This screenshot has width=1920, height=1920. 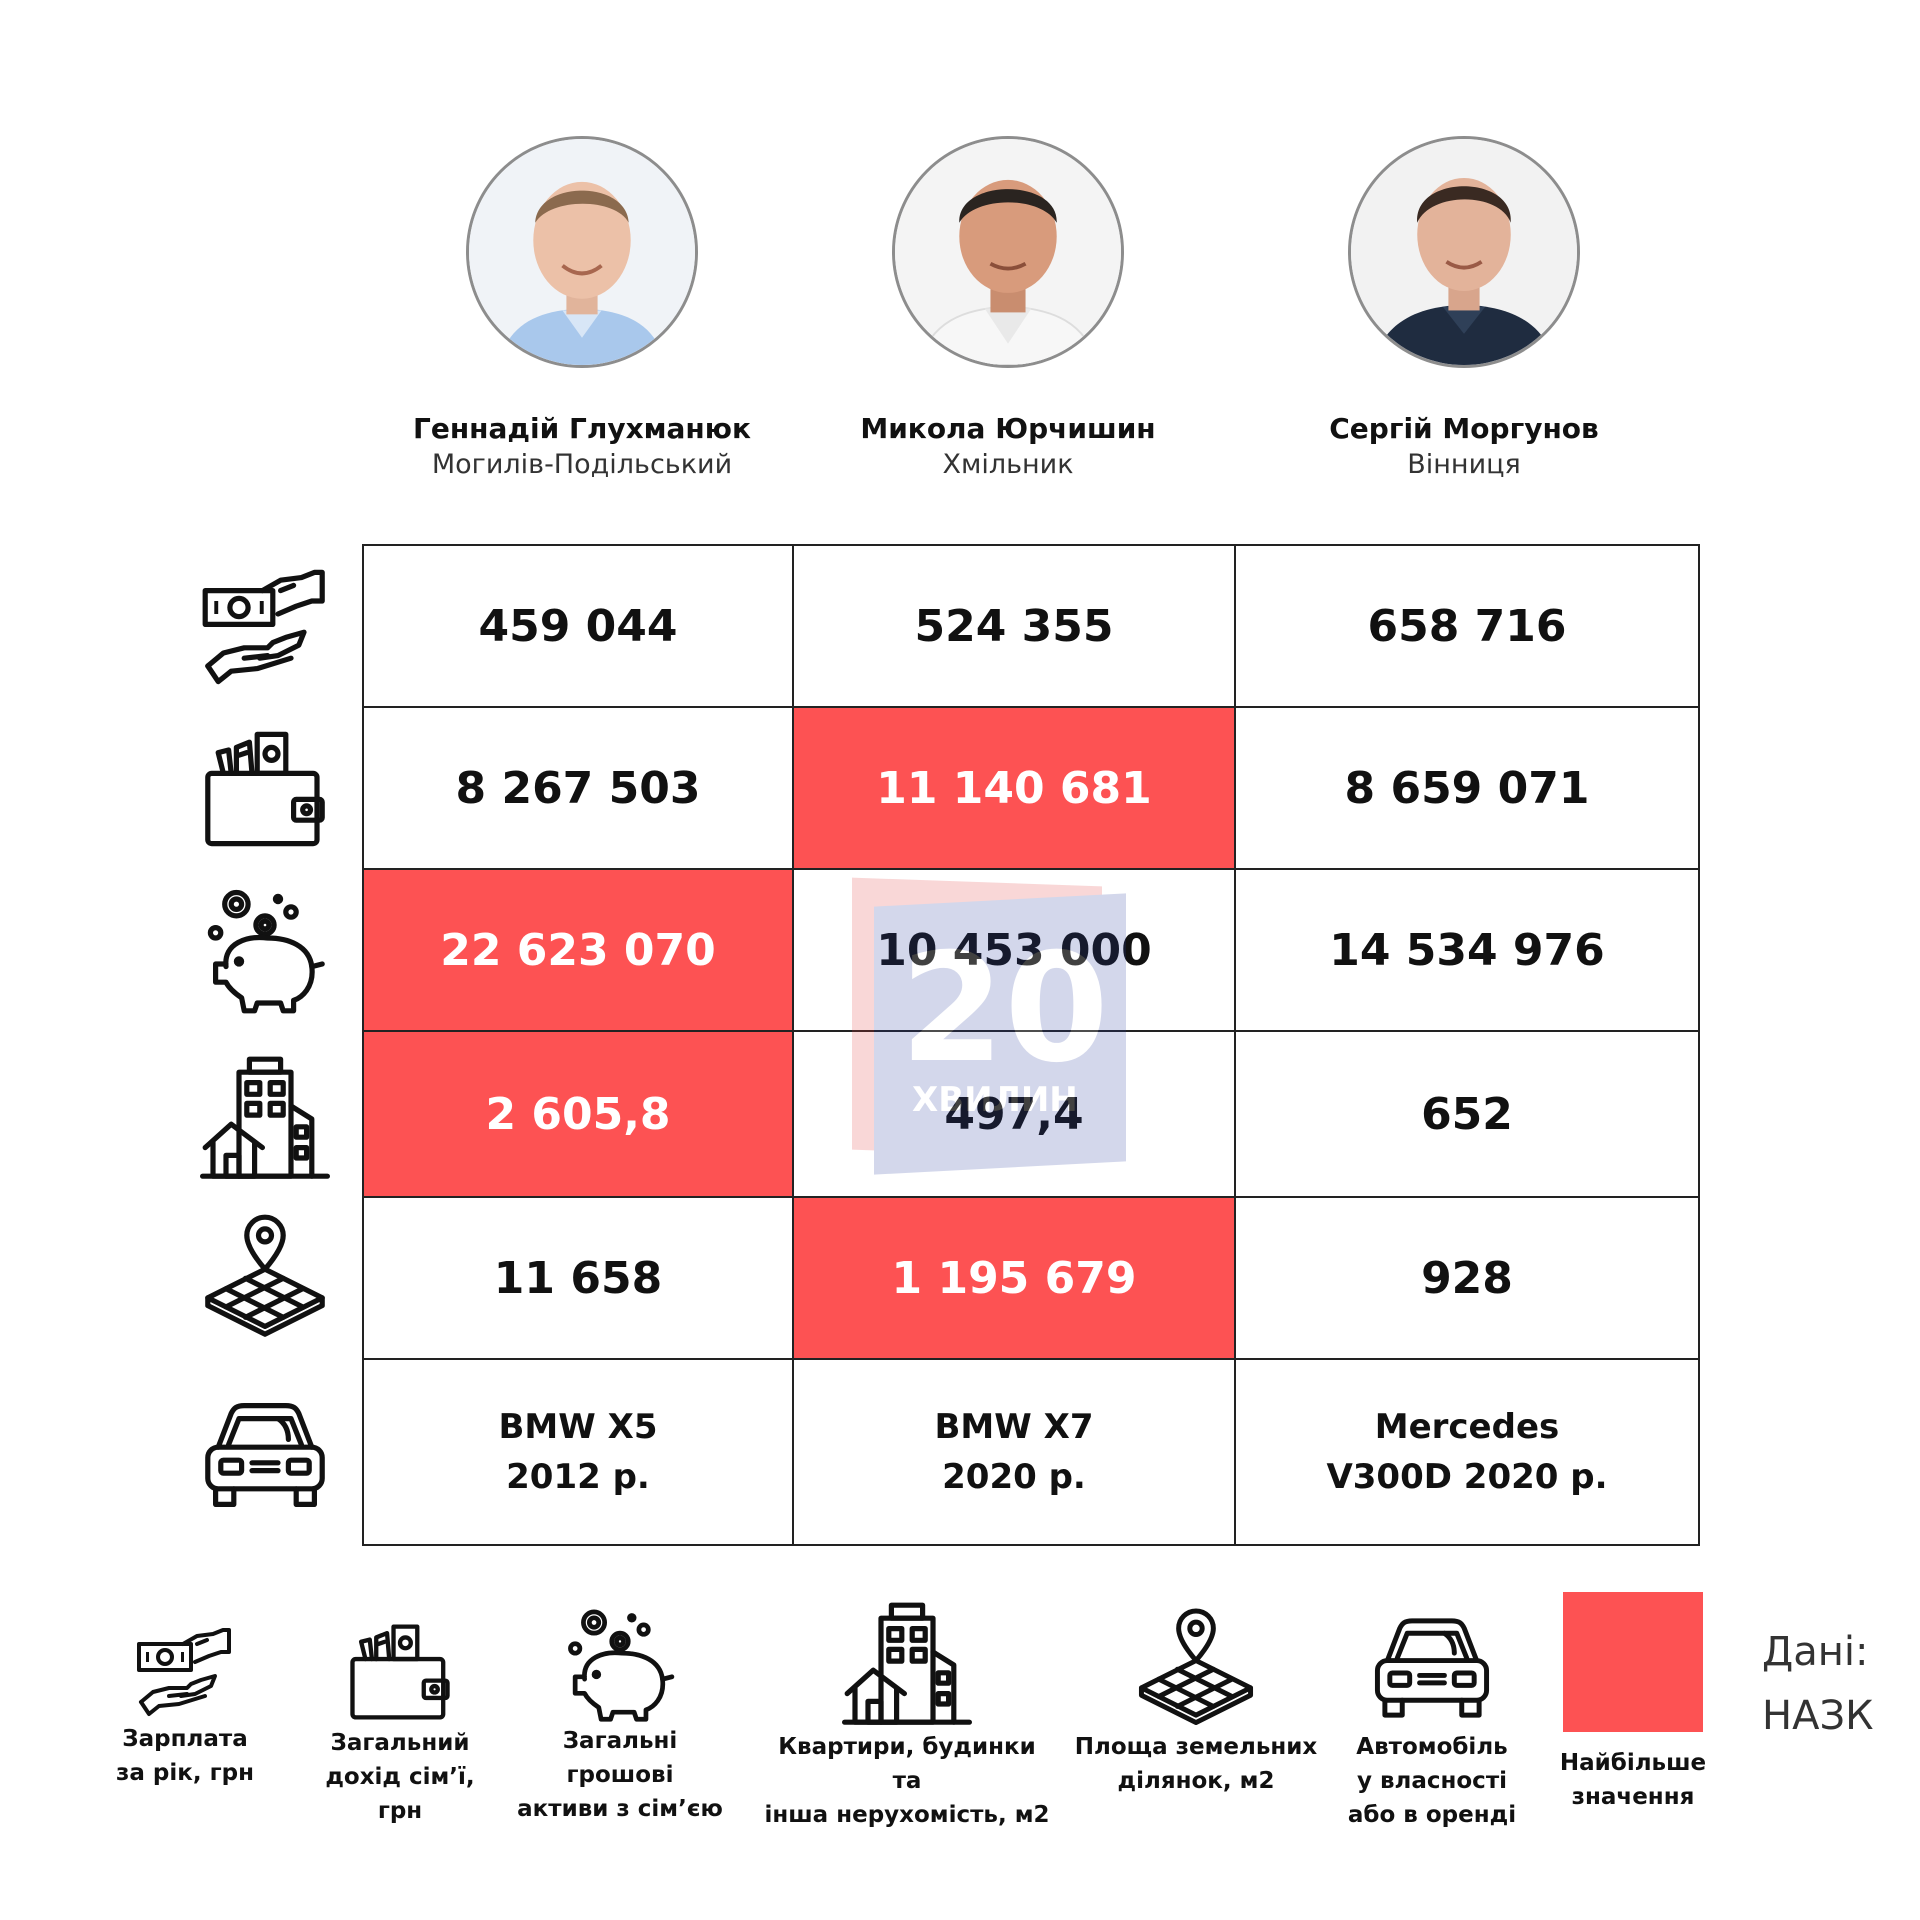 I want to click on table-cell: 658 716, so click(x=1467, y=626).